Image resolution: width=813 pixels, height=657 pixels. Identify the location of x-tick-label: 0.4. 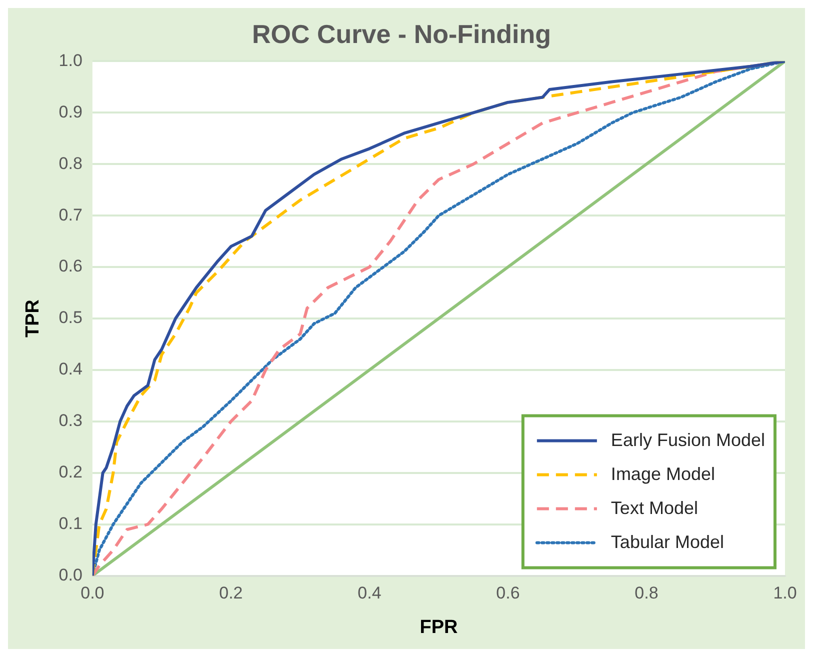
(370, 593).